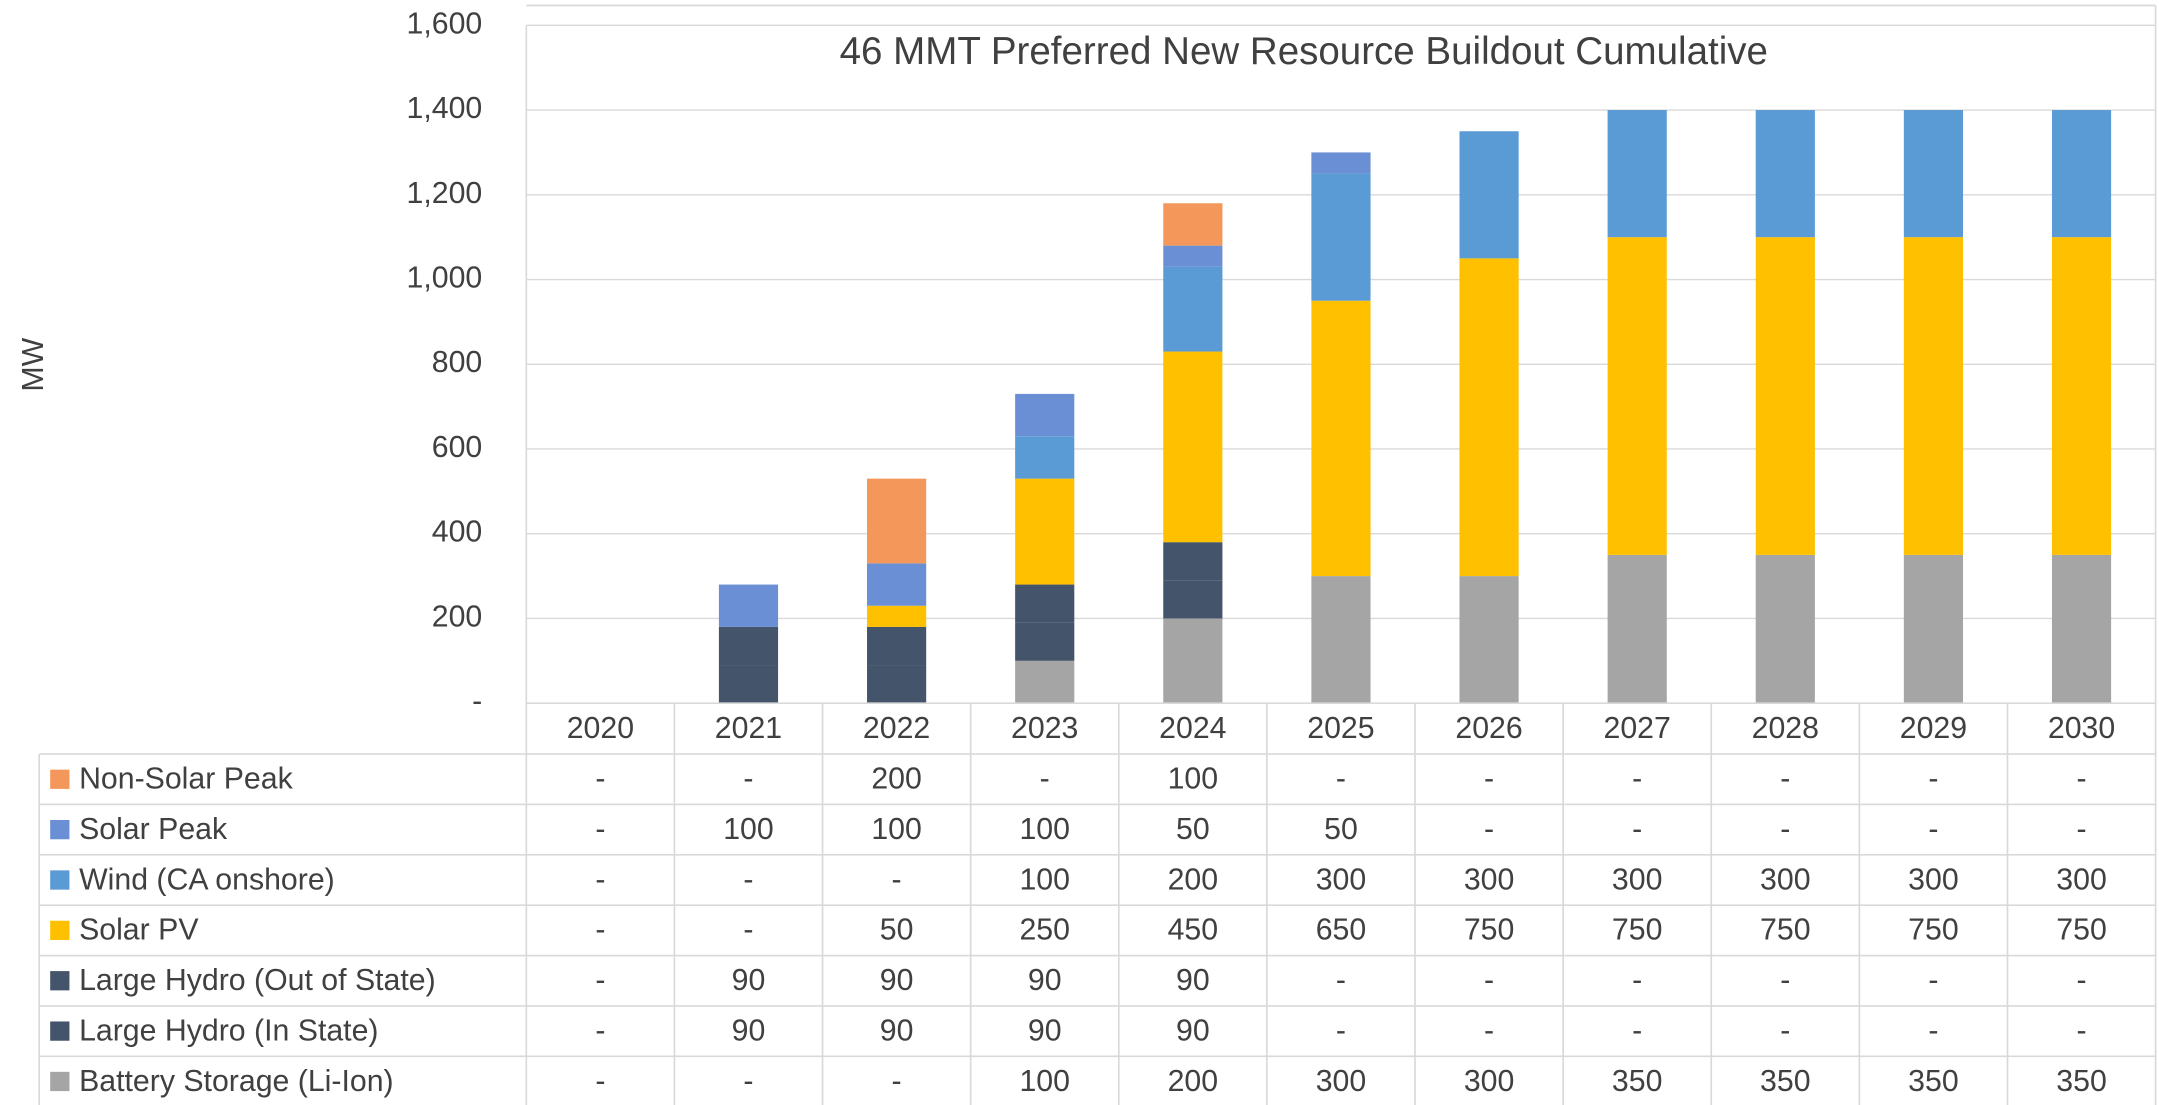  What do you see at coordinates (1933, 728) in the screenshot?
I see `x-tick-label: 2029` at bounding box center [1933, 728].